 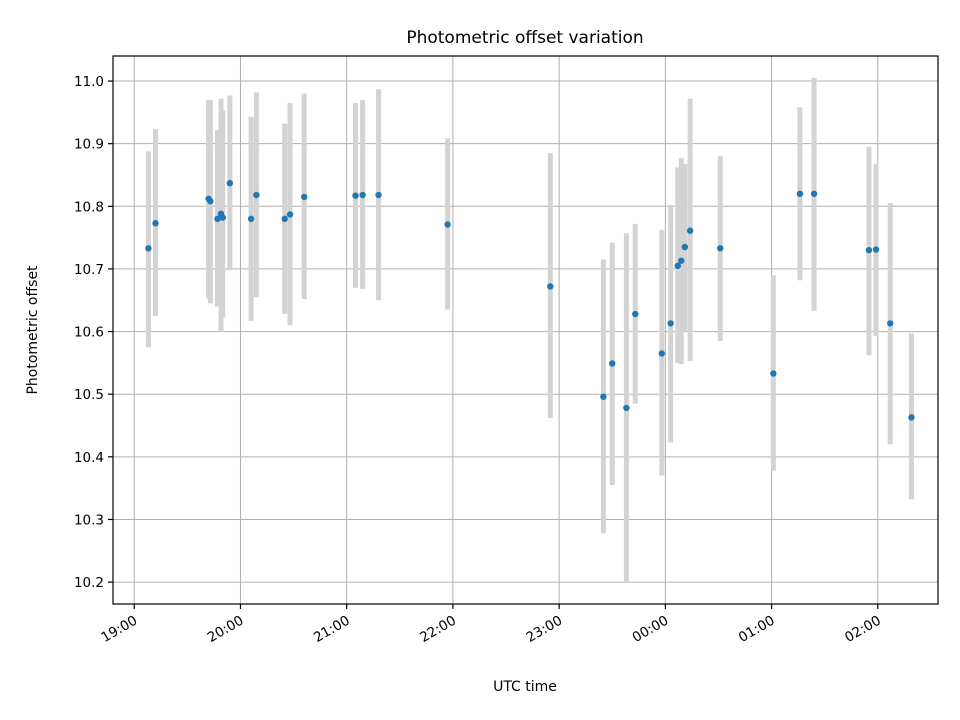 What do you see at coordinates (438, 629) in the screenshot?
I see `x-tick-label: 22:00` at bounding box center [438, 629].